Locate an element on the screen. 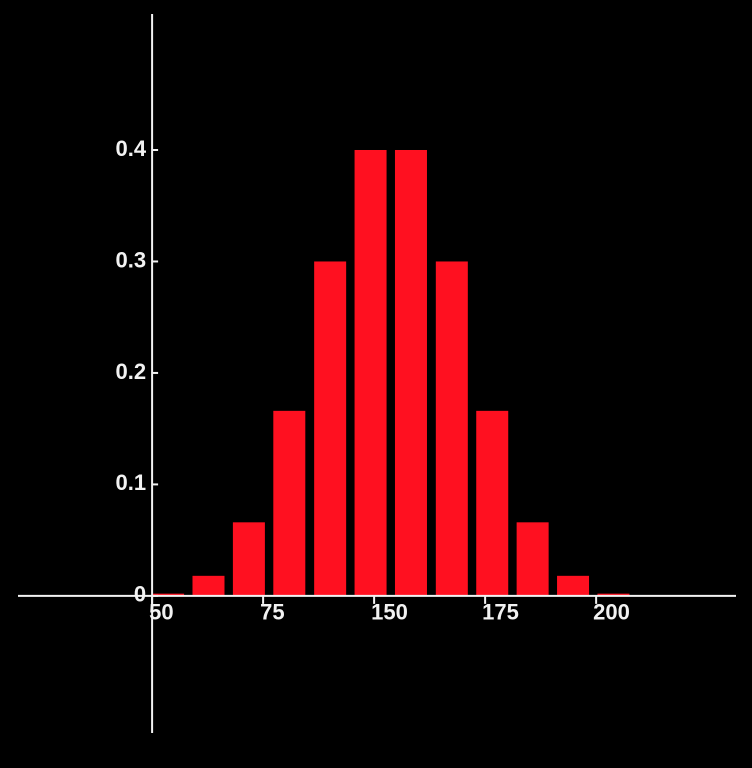  x-tick-label: 50 is located at coordinates (161, 612).